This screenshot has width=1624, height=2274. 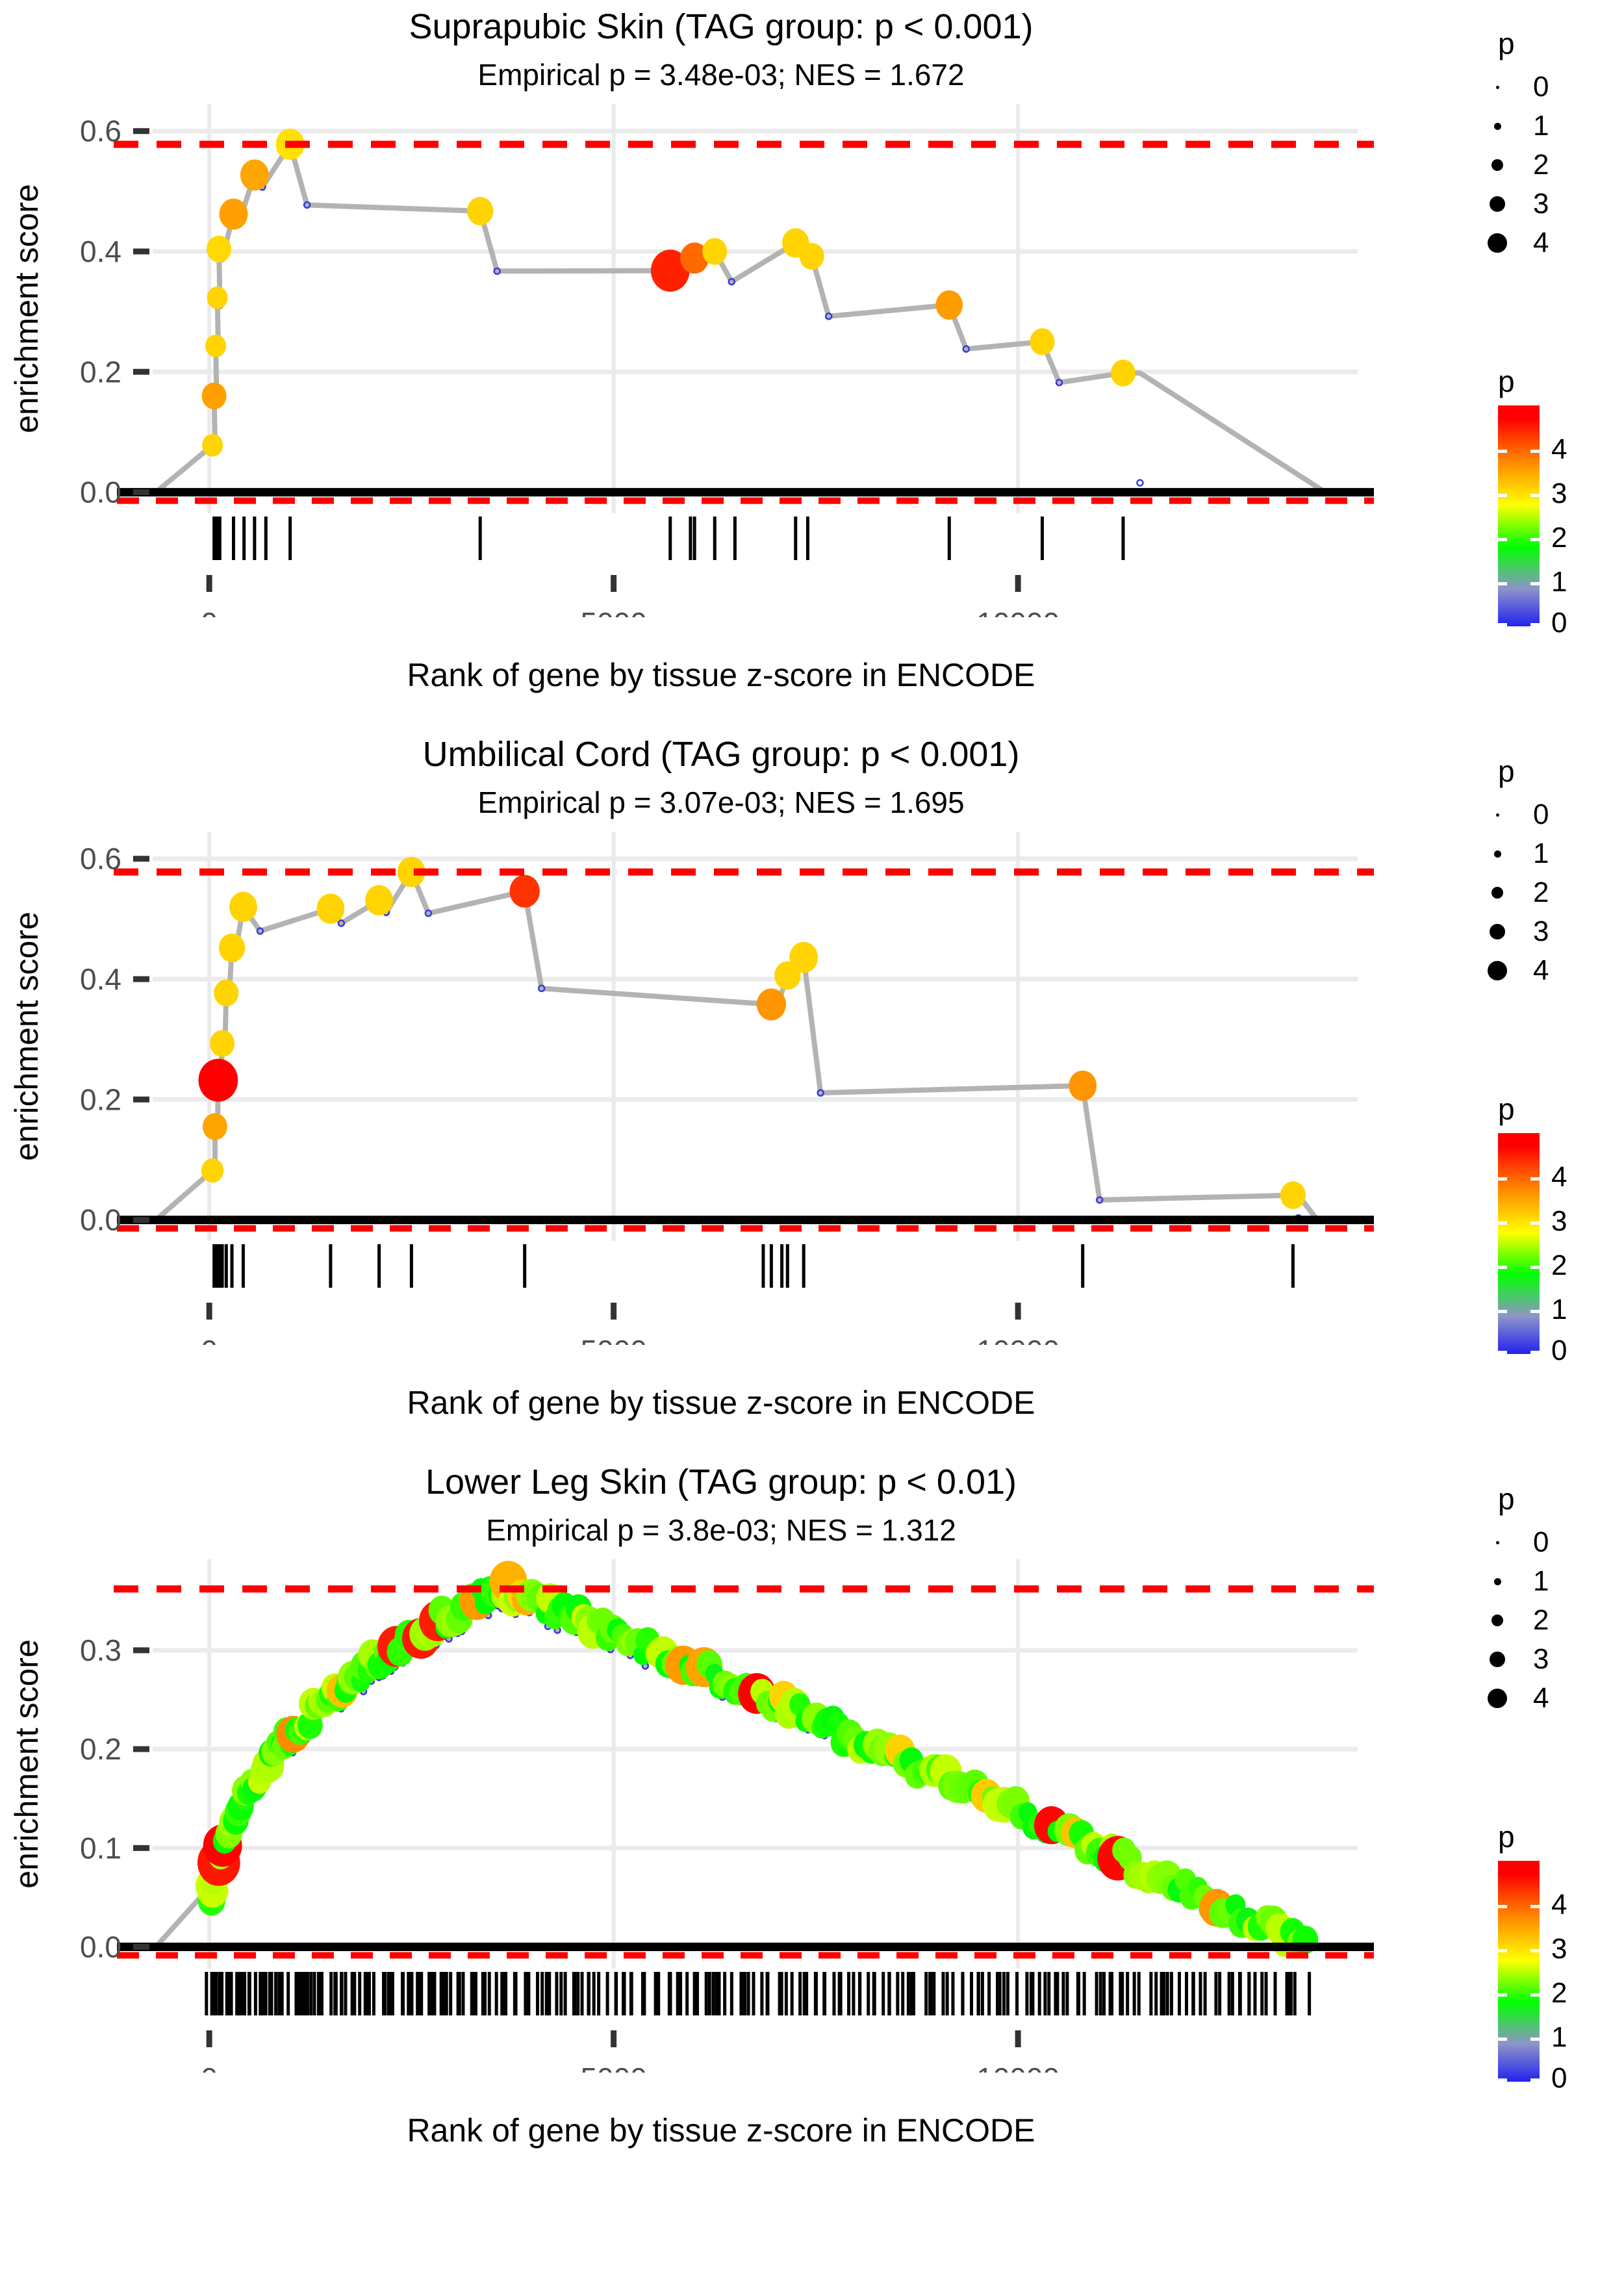 I want to click on size-legend-label: 1, so click(x=1541, y=126).